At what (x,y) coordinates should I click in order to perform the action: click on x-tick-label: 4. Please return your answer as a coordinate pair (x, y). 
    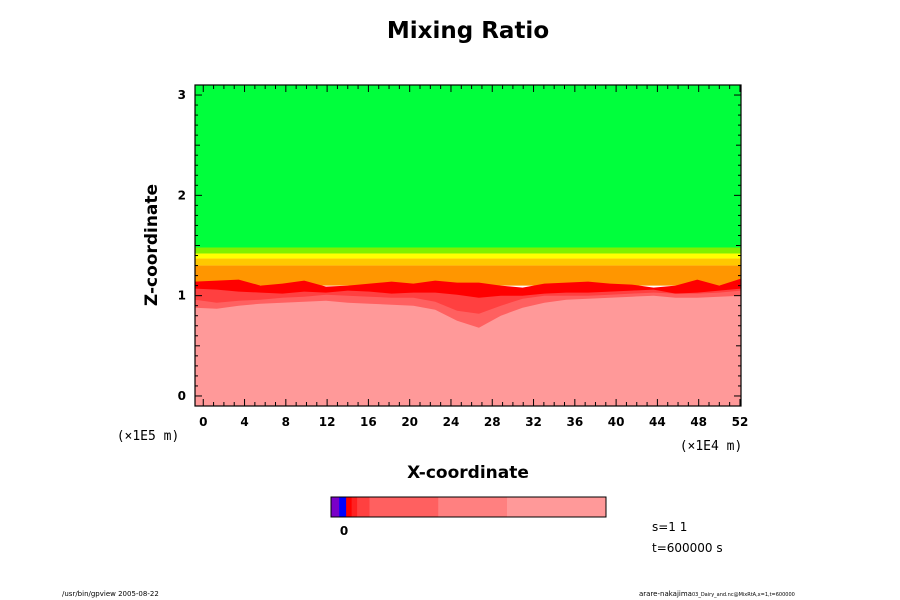
    Looking at the image, I should click on (244, 422).